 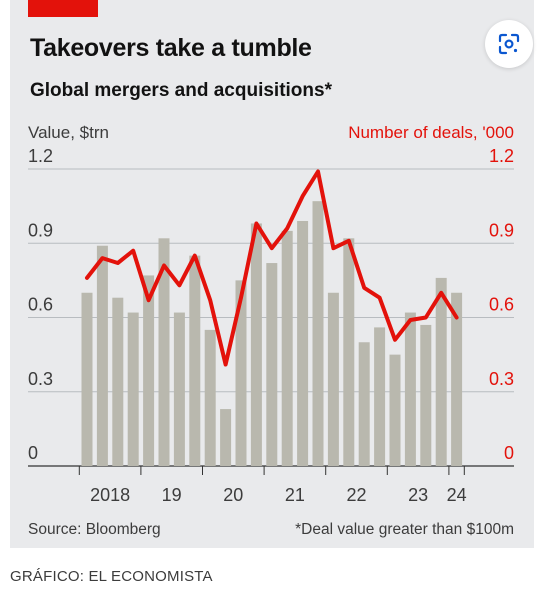 I want to click on image-credit: GRÁFICO: EL ECONOMISTA, so click(x=111, y=576).